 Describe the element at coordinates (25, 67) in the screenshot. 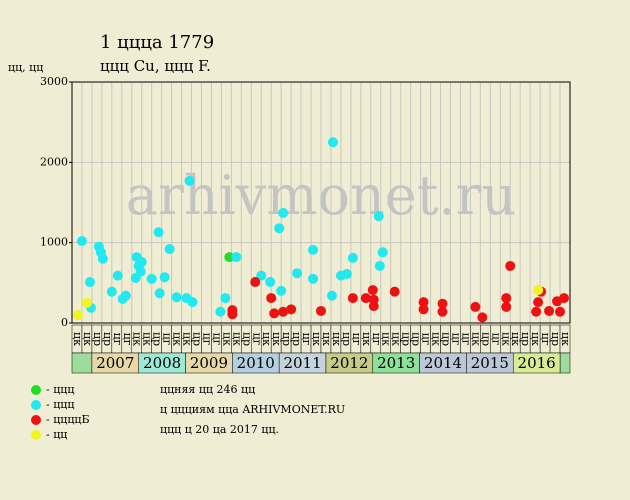

I see `y-axis-label: цц, цц` at that location.